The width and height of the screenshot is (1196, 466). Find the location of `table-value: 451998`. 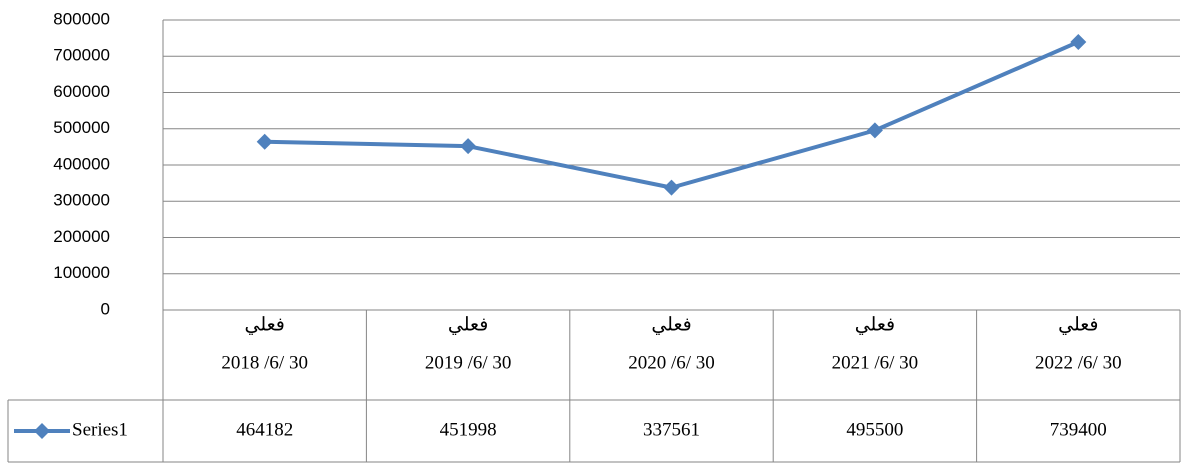

table-value: 451998 is located at coordinates (468, 429).